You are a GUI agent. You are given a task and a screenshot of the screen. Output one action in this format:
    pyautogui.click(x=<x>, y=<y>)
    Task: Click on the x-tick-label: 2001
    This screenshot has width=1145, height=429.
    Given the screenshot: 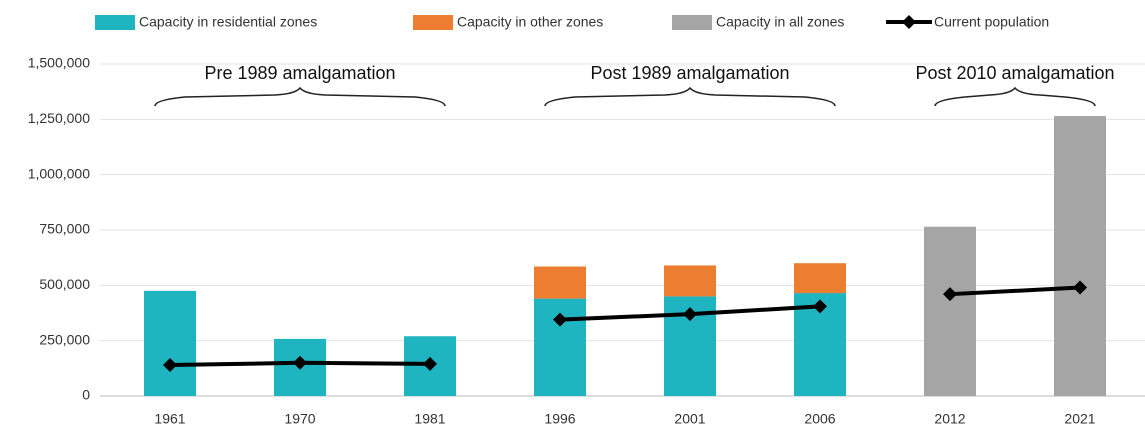 What is the action you would take?
    pyautogui.click(x=689, y=419)
    